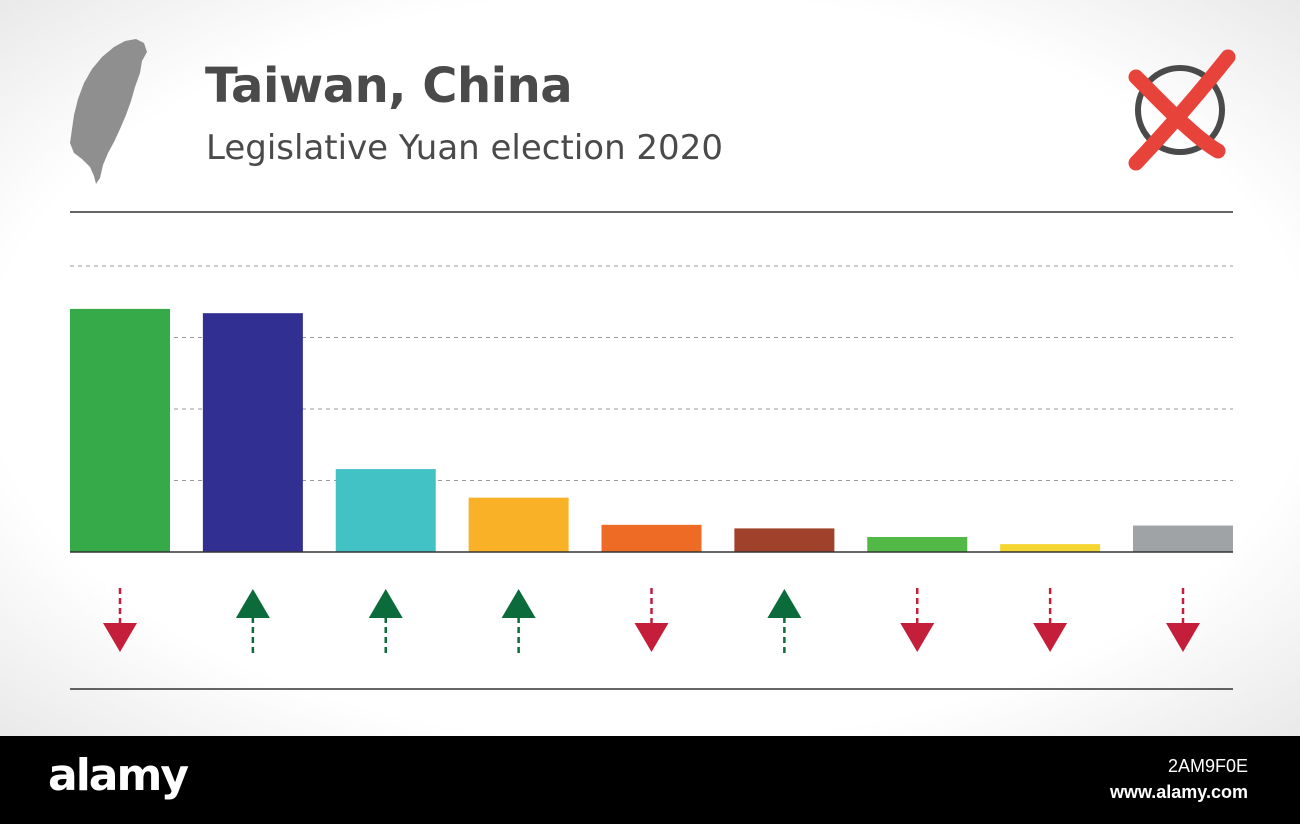  I want to click on image-id: 2AM9F0E, so click(1207, 766).